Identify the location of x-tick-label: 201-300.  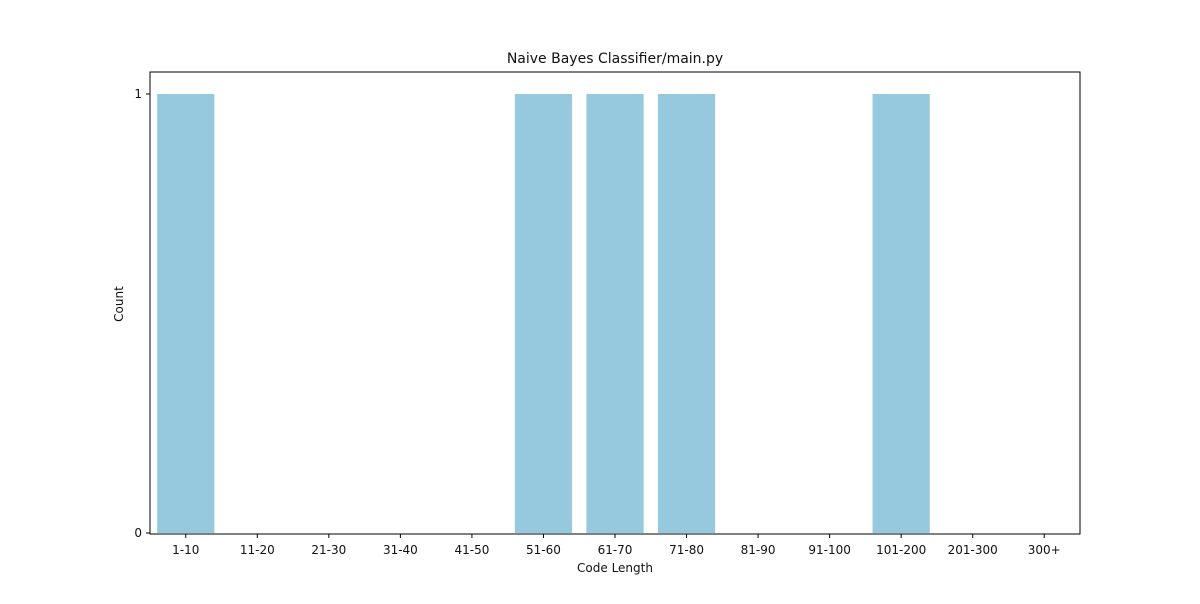
(973, 550).